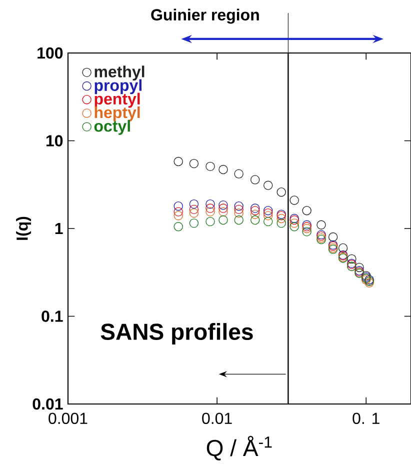 Image resolution: width=411 pixels, height=474 pixels. Describe the element at coordinates (54, 140) in the screenshot. I see `y-tick-label: 10` at that location.